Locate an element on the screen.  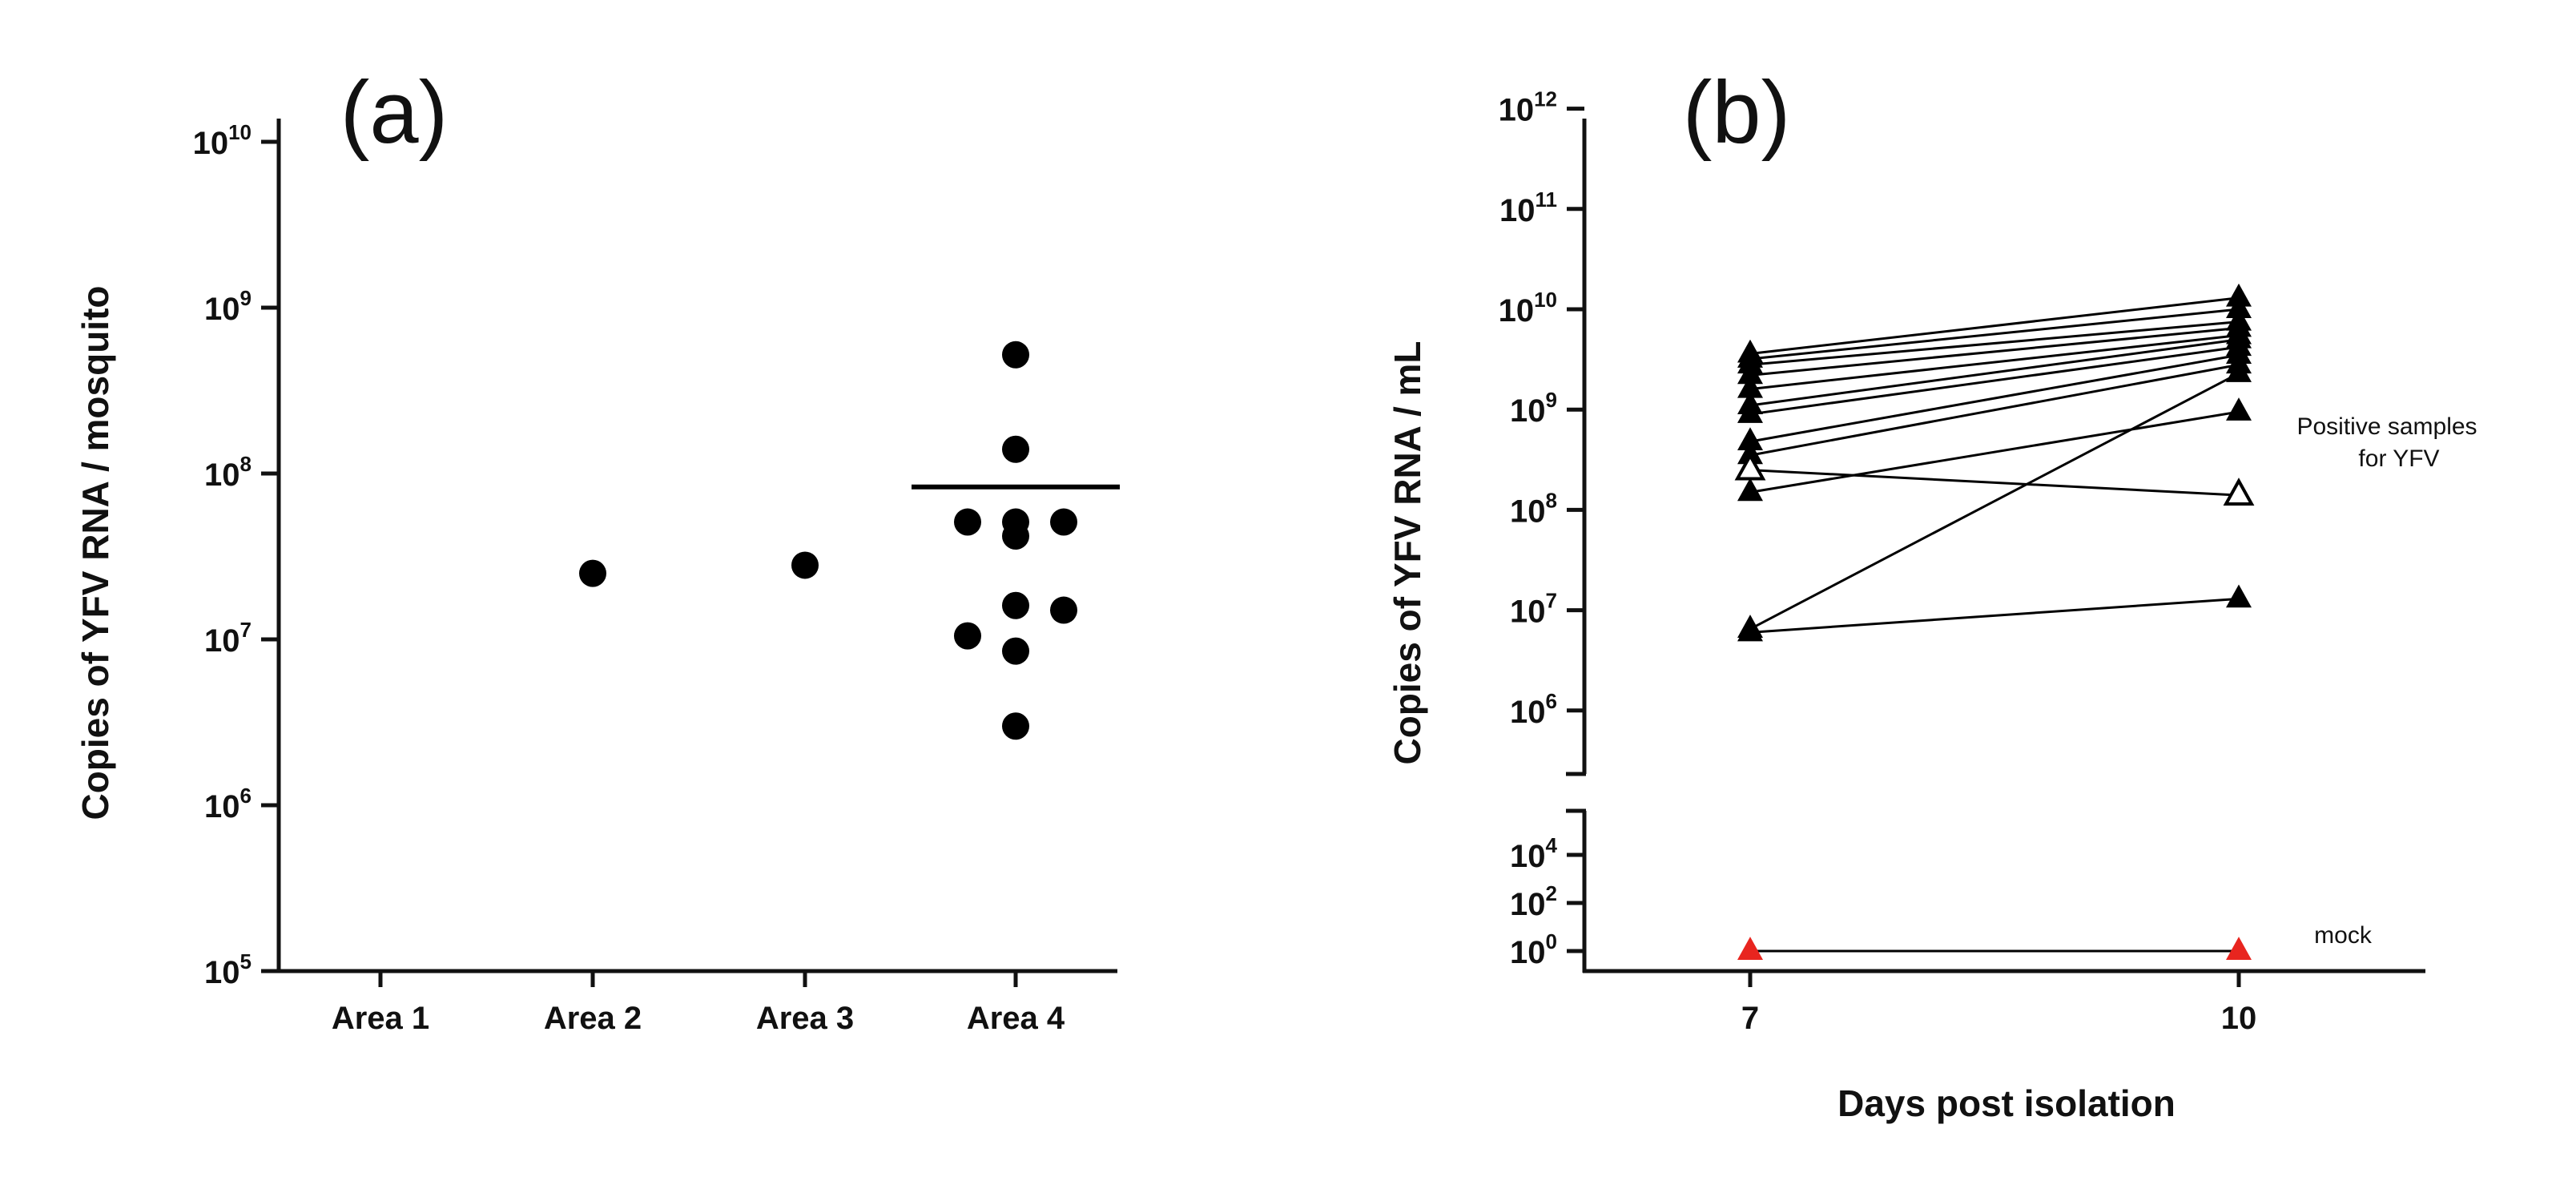
panel-b-x-ticks: 7 10 is located at coordinates (1999, 1003).